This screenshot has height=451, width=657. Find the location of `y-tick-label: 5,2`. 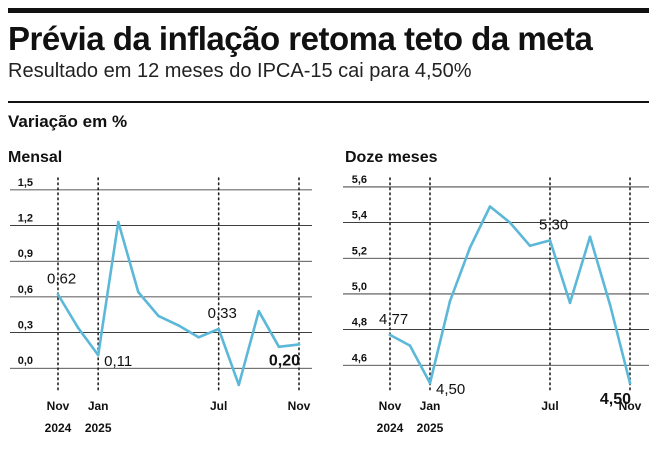

y-tick-label: 5,2 is located at coordinates (359, 251).